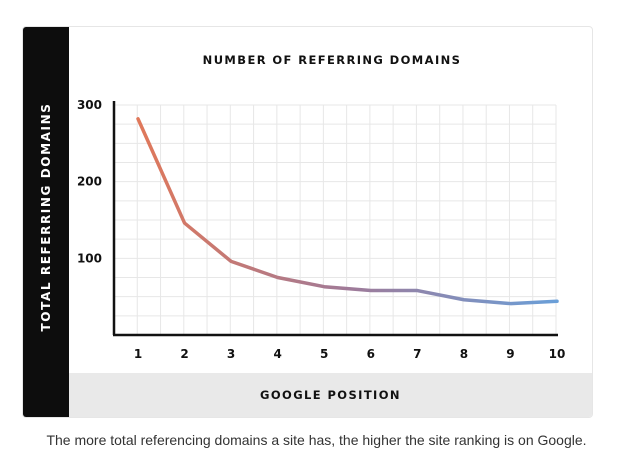 This screenshot has height=469, width=633. What do you see at coordinates (138, 354) in the screenshot?
I see `x-tick-label: 1` at bounding box center [138, 354].